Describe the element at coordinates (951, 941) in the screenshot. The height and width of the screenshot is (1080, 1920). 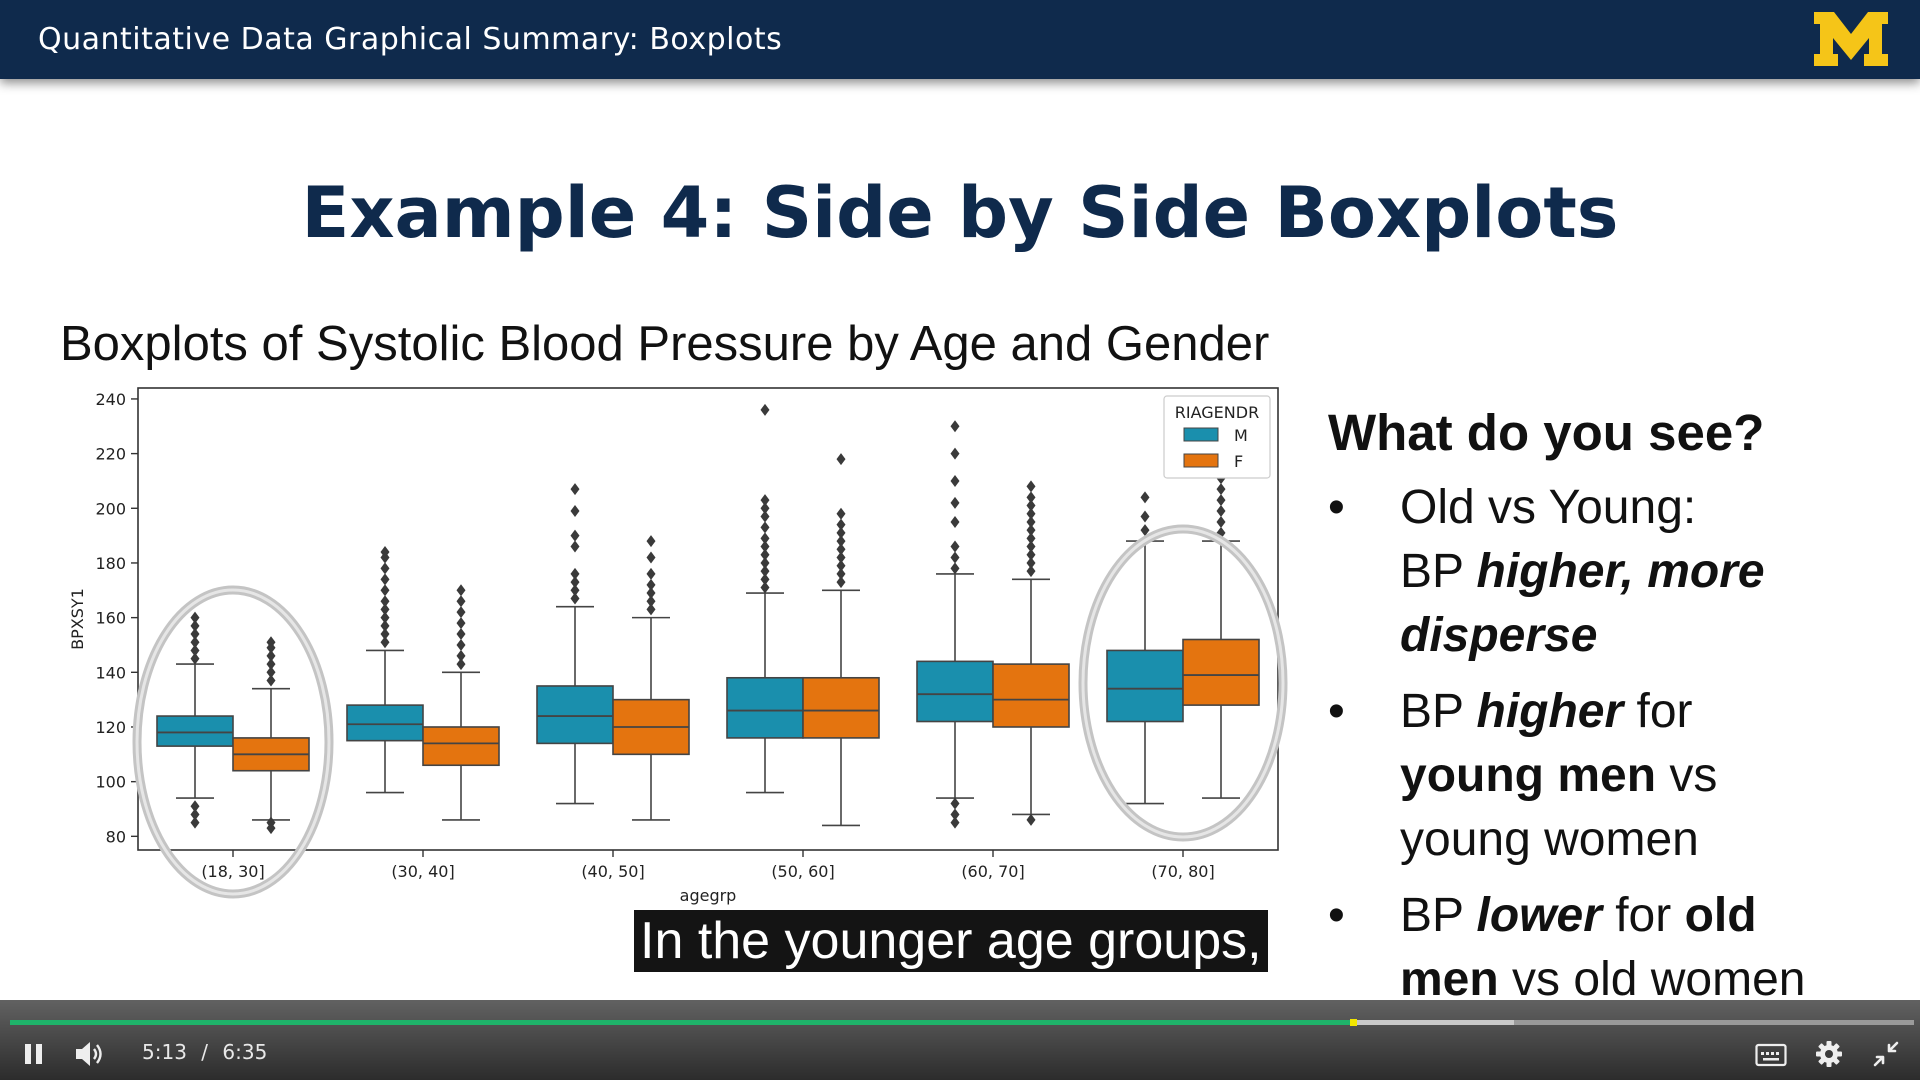
I see `video-caption: In the younger age groups,` at that location.